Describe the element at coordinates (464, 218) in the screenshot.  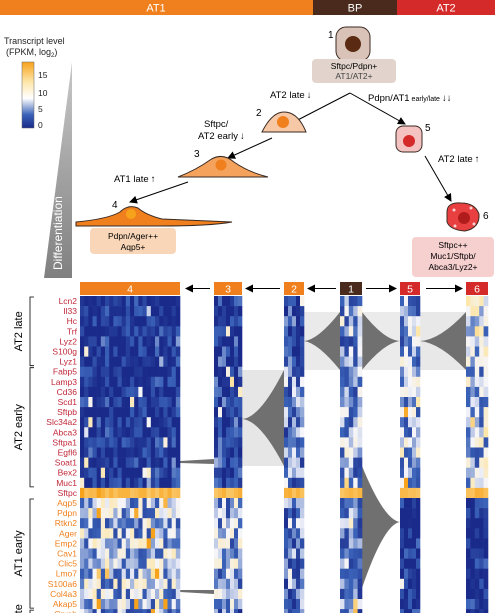
I see `cell-6-nucleus` at that location.